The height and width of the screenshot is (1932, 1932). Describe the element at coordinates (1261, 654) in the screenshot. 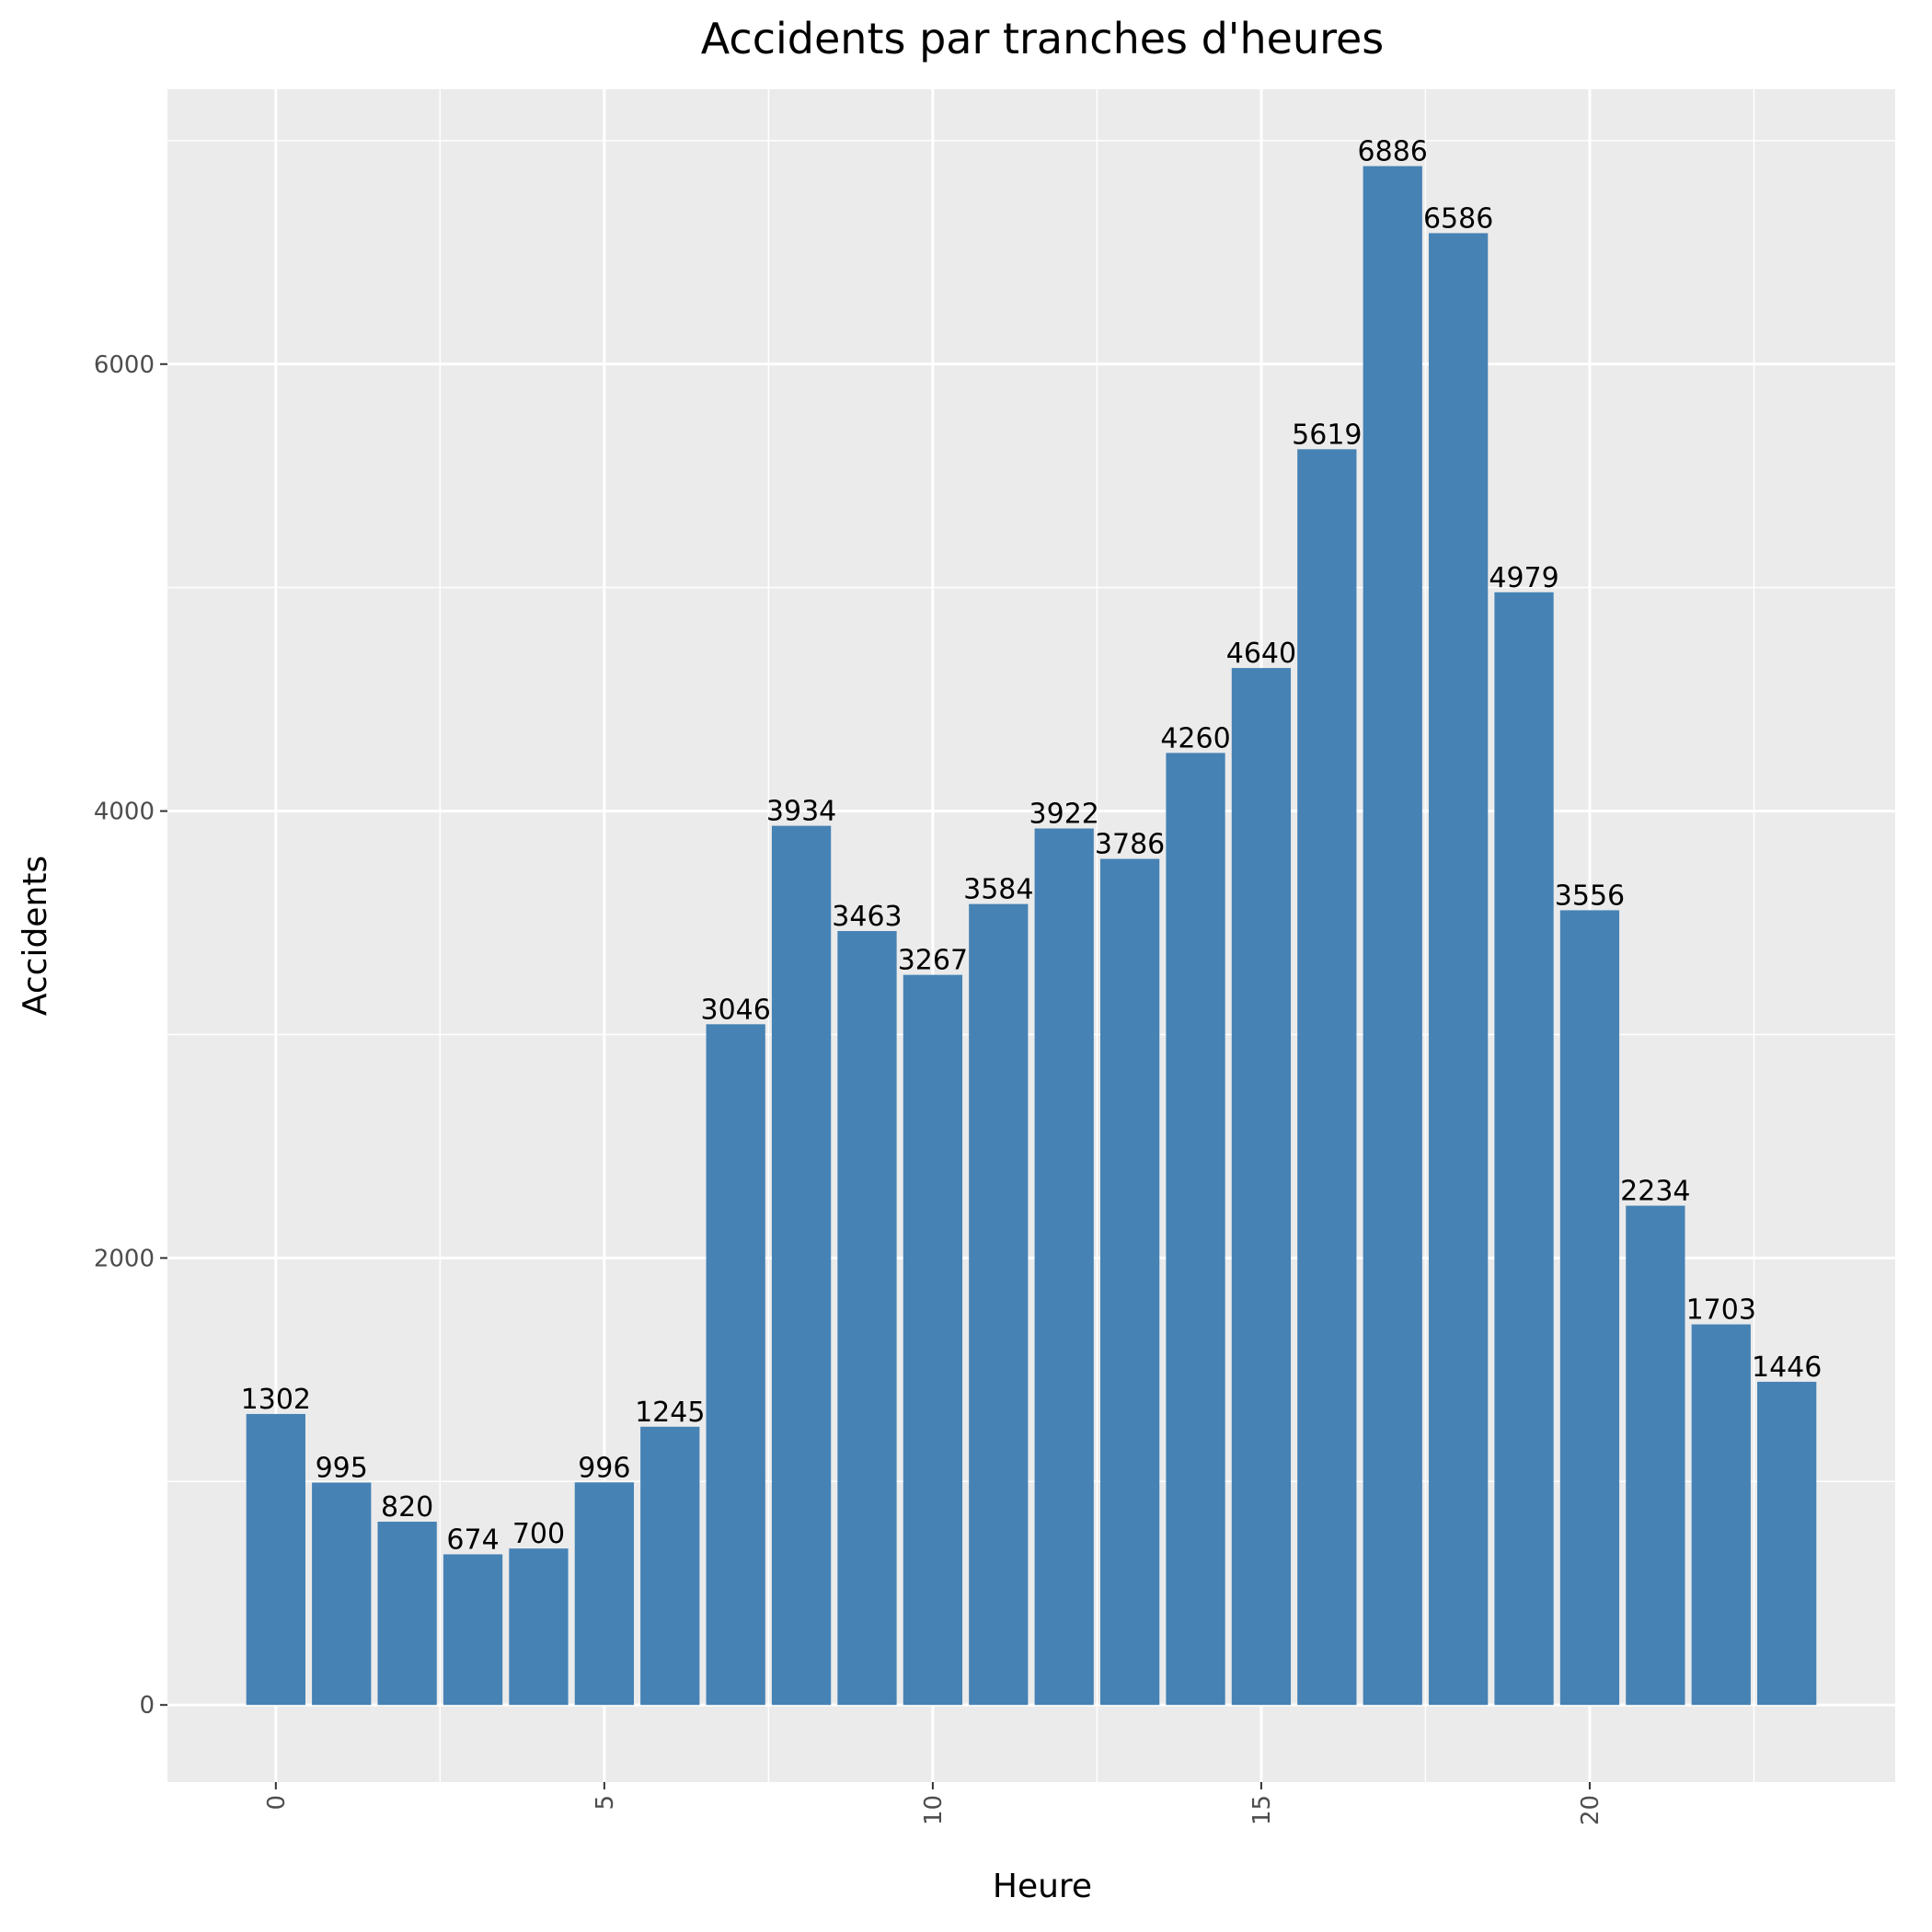

I see `data-label: 4640` at that location.